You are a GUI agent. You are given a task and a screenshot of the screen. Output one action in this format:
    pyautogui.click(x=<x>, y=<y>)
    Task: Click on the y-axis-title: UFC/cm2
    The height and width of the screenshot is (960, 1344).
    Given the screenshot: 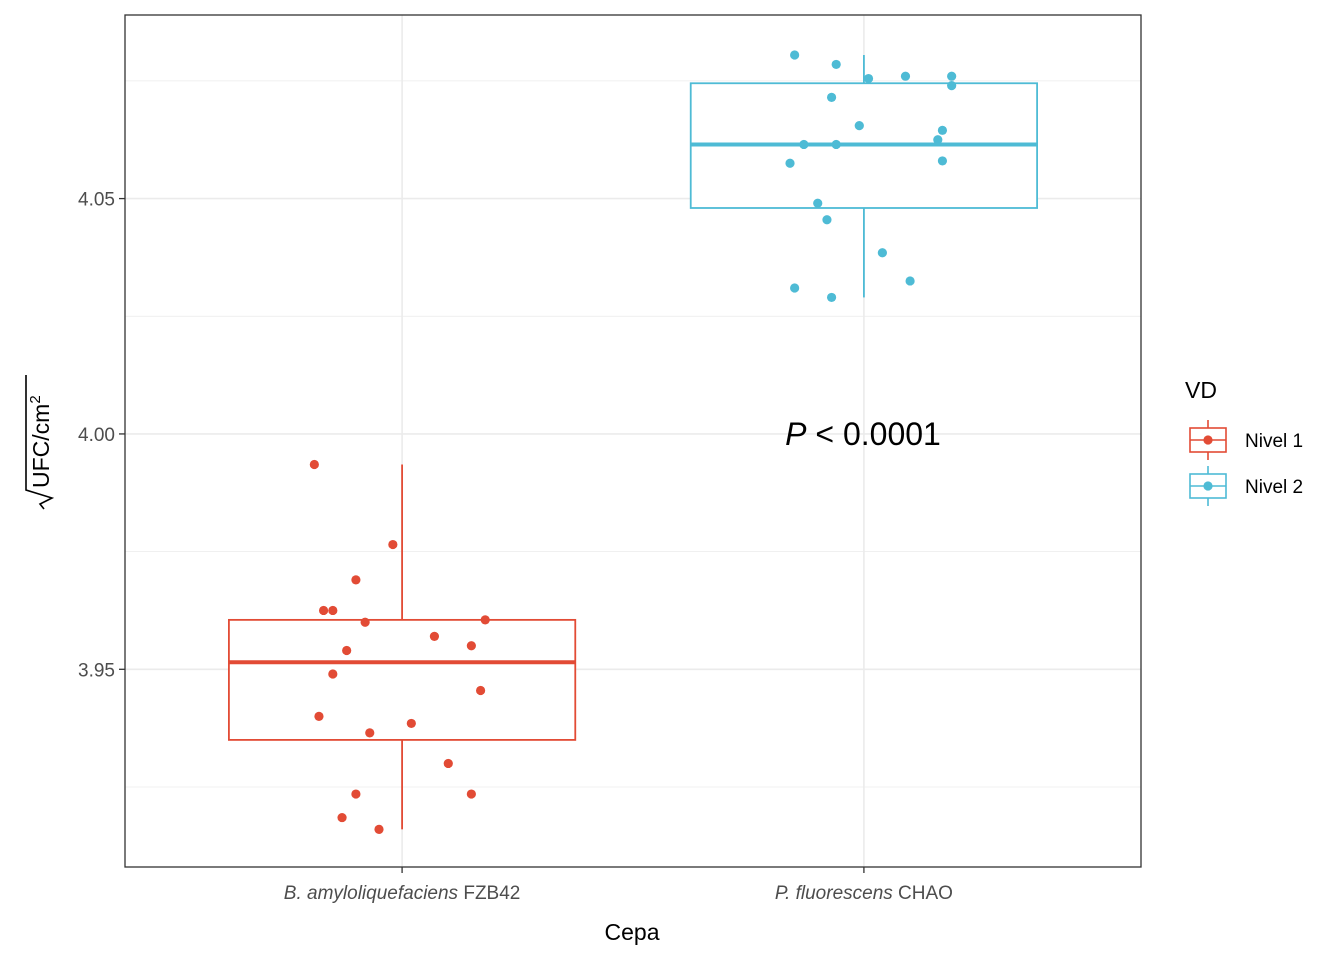 What is the action you would take?
    pyautogui.click(x=40, y=442)
    